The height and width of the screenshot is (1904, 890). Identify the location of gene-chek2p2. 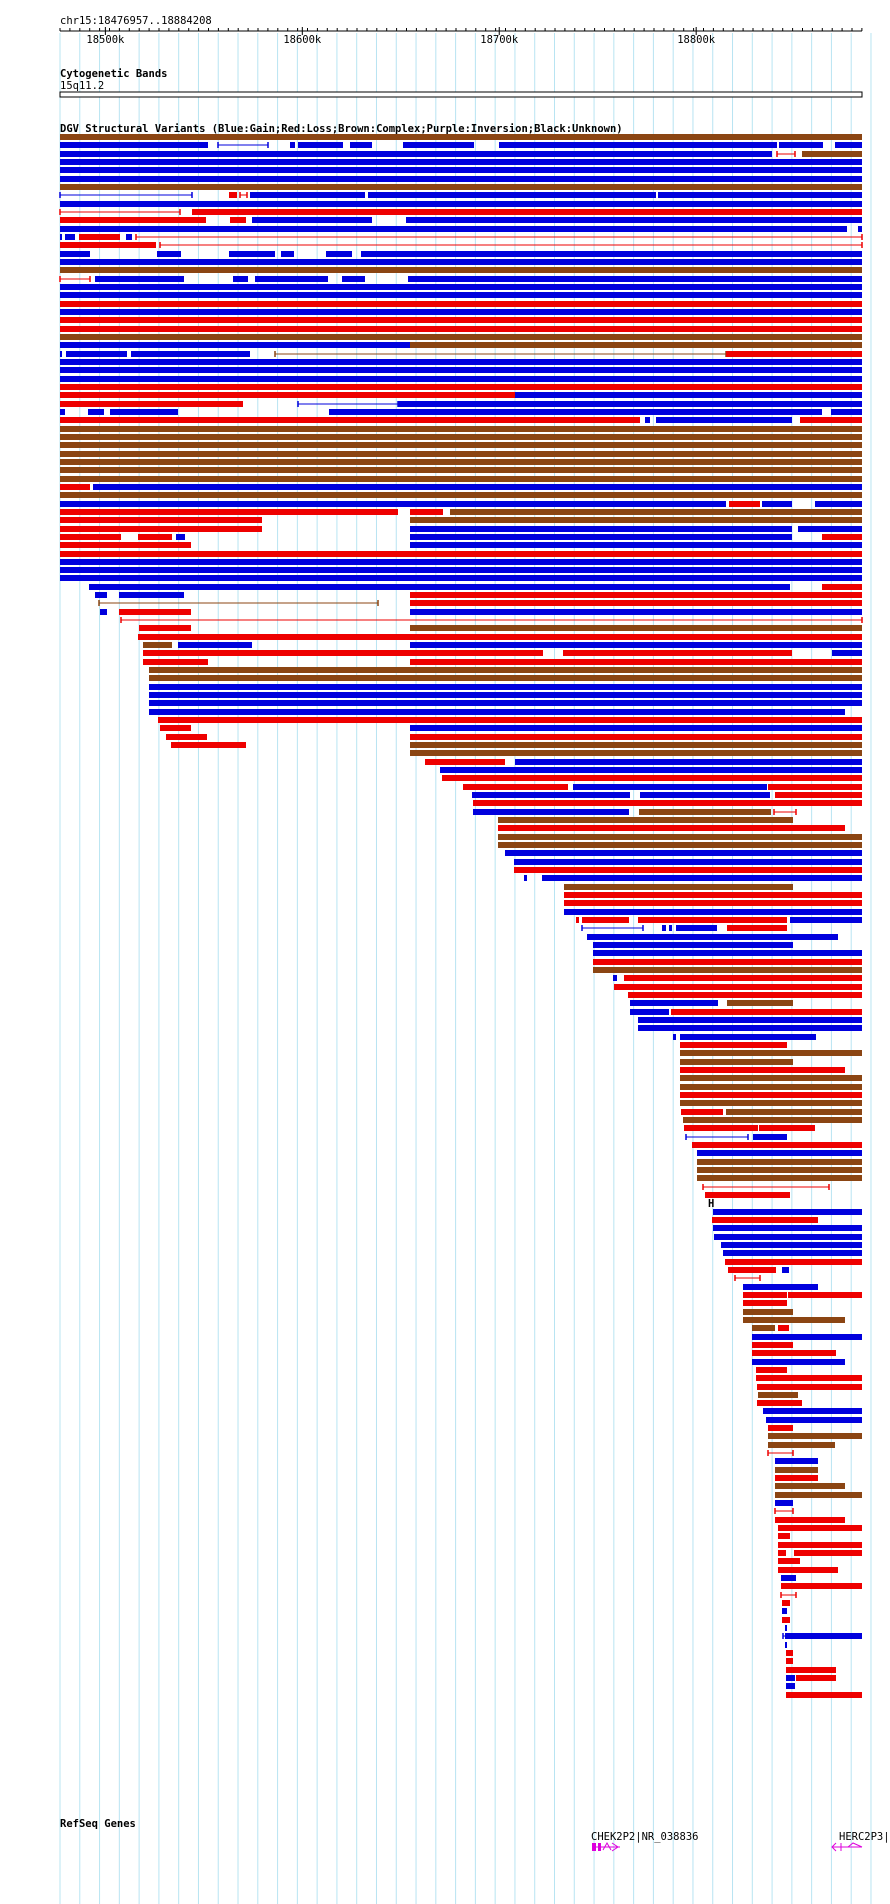
(606, 1846).